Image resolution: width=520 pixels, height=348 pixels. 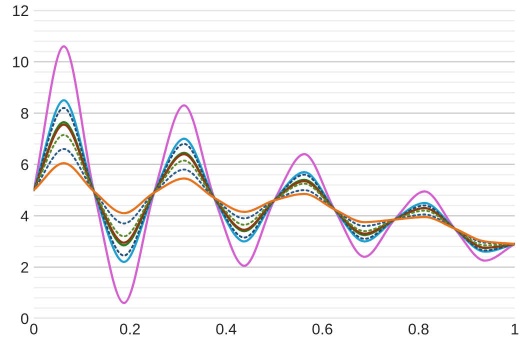 What do you see at coordinates (24, 267) in the screenshot?
I see `y-tick-label: 2` at bounding box center [24, 267].